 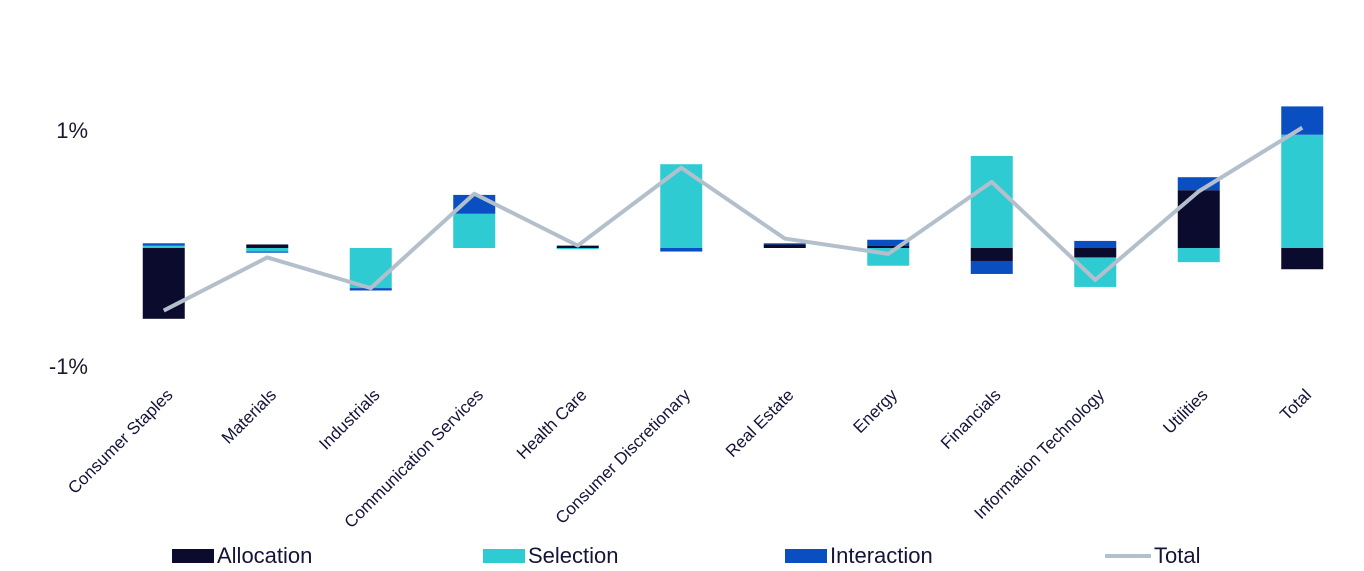 I want to click on legend-item-allocation: Allocation, so click(x=242, y=555).